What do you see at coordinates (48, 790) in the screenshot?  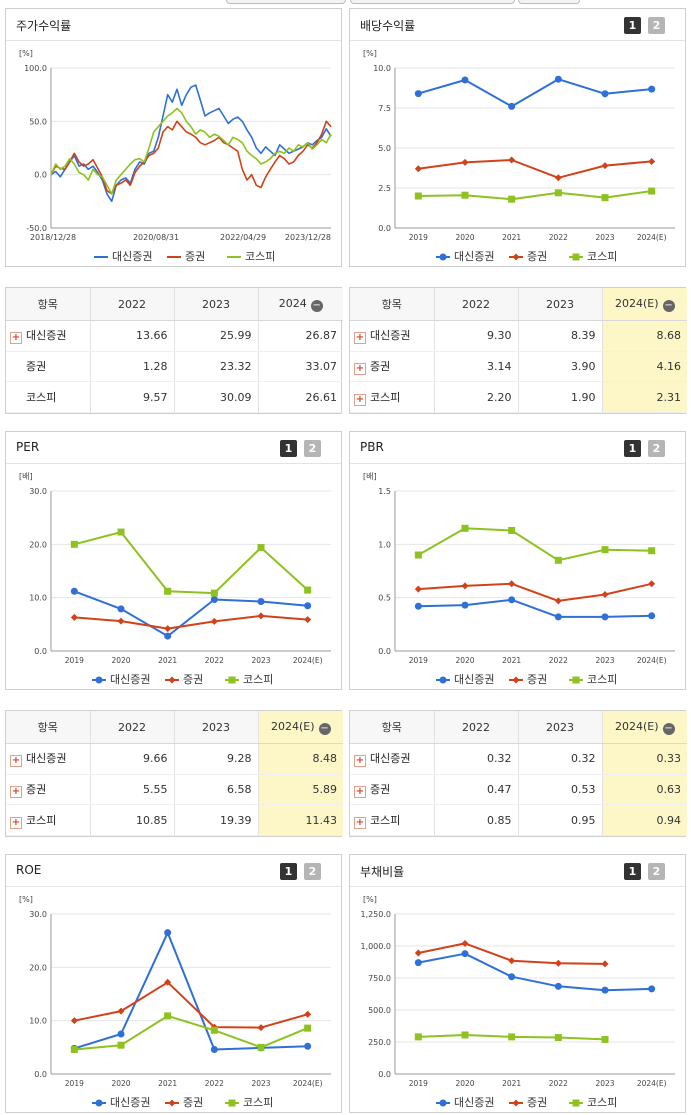 I see `row-name: + 증권` at bounding box center [48, 790].